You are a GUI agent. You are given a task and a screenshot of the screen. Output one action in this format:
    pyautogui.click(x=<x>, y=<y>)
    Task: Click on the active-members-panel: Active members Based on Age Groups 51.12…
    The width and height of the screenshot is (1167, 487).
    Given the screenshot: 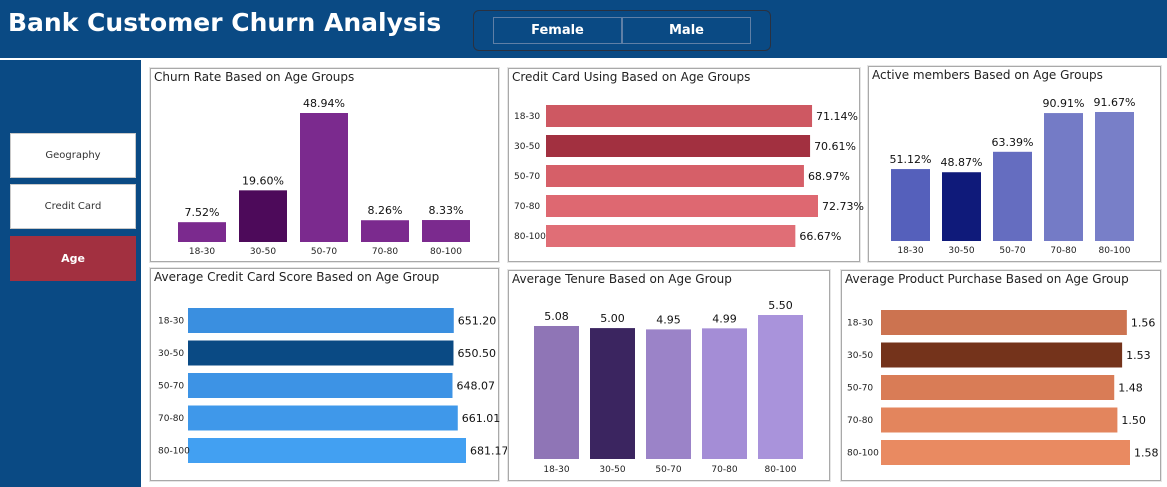 What is the action you would take?
    pyautogui.click(x=1014, y=164)
    